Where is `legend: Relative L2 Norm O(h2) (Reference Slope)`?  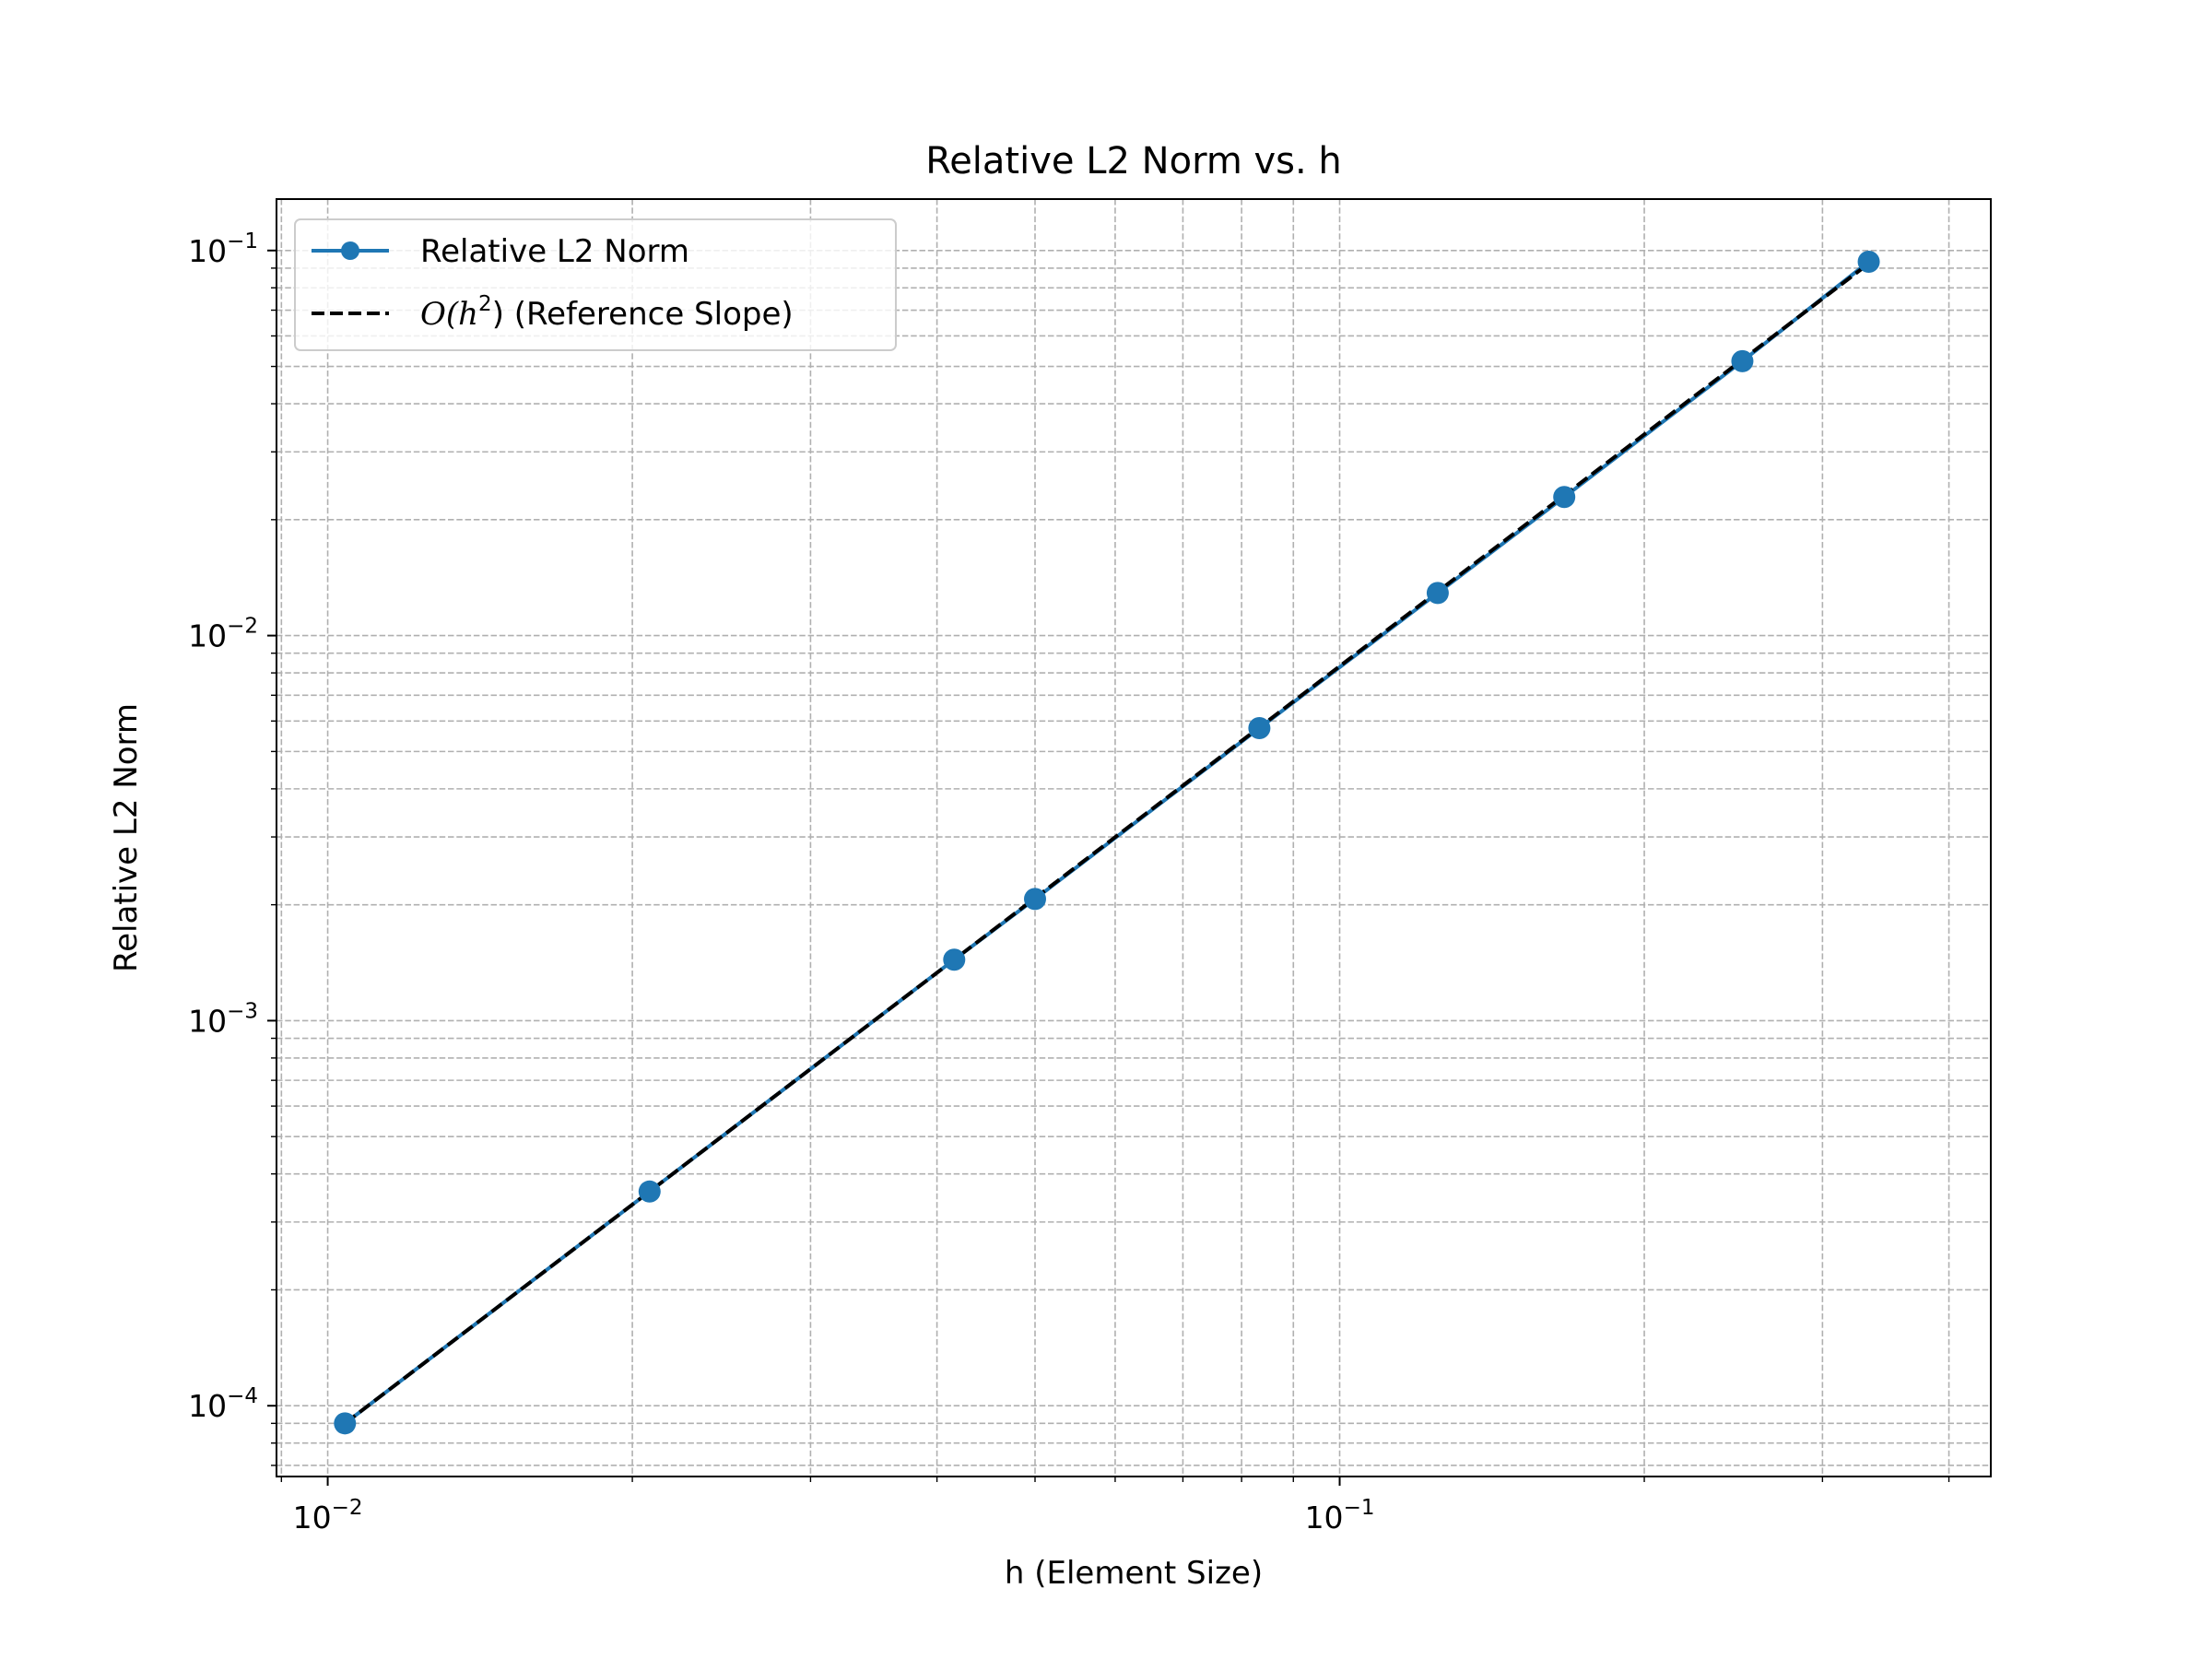 legend: Relative L2 Norm O(h2) (Reference Slope) is located at coordinates (595, 284).